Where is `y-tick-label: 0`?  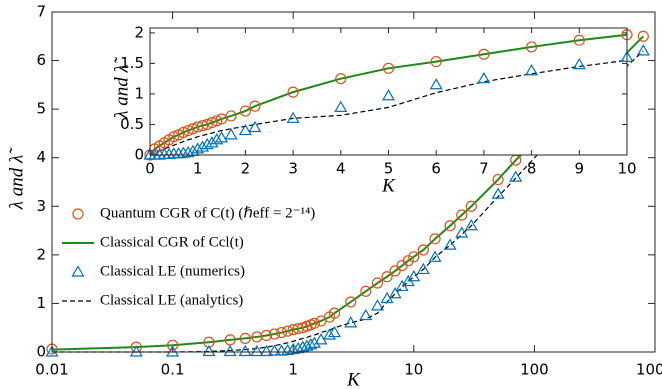 y-tick-label: 0 is located at coordinates (139, 155).